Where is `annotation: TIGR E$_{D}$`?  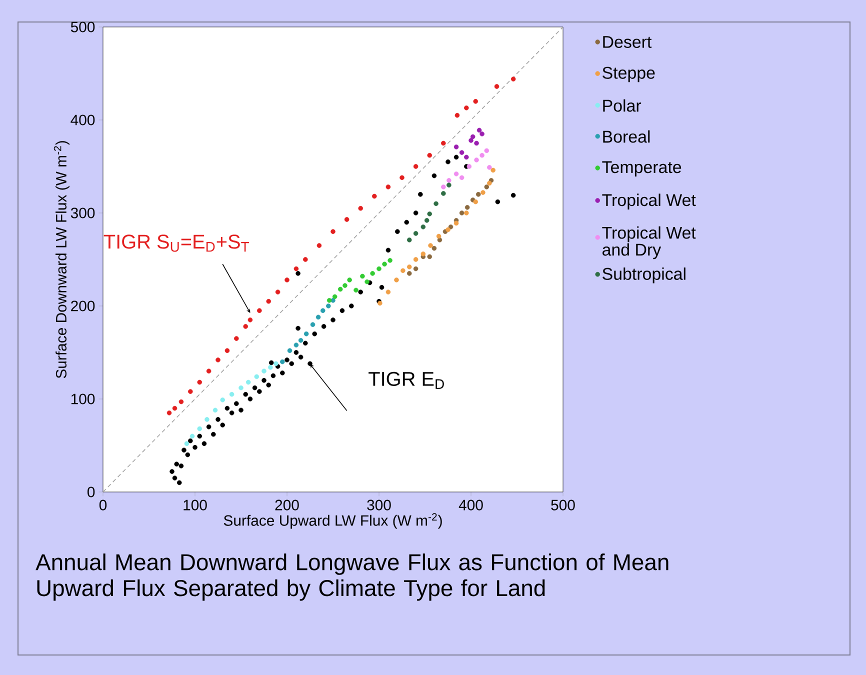 annotation: TIGR E$_{D}$ is located at coordinates (406, 380).